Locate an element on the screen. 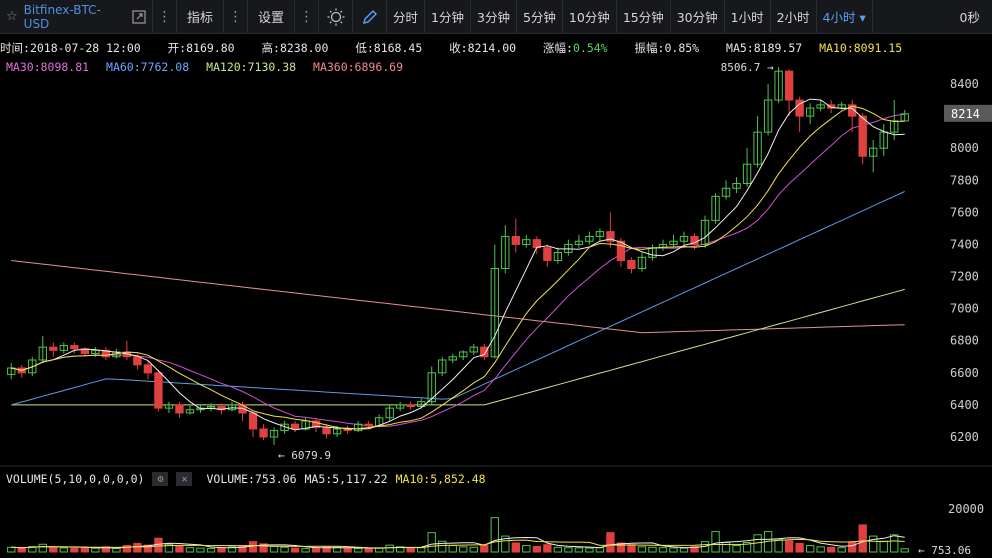  price-axis-tick: 6200 is located at coordinates (964, 437).